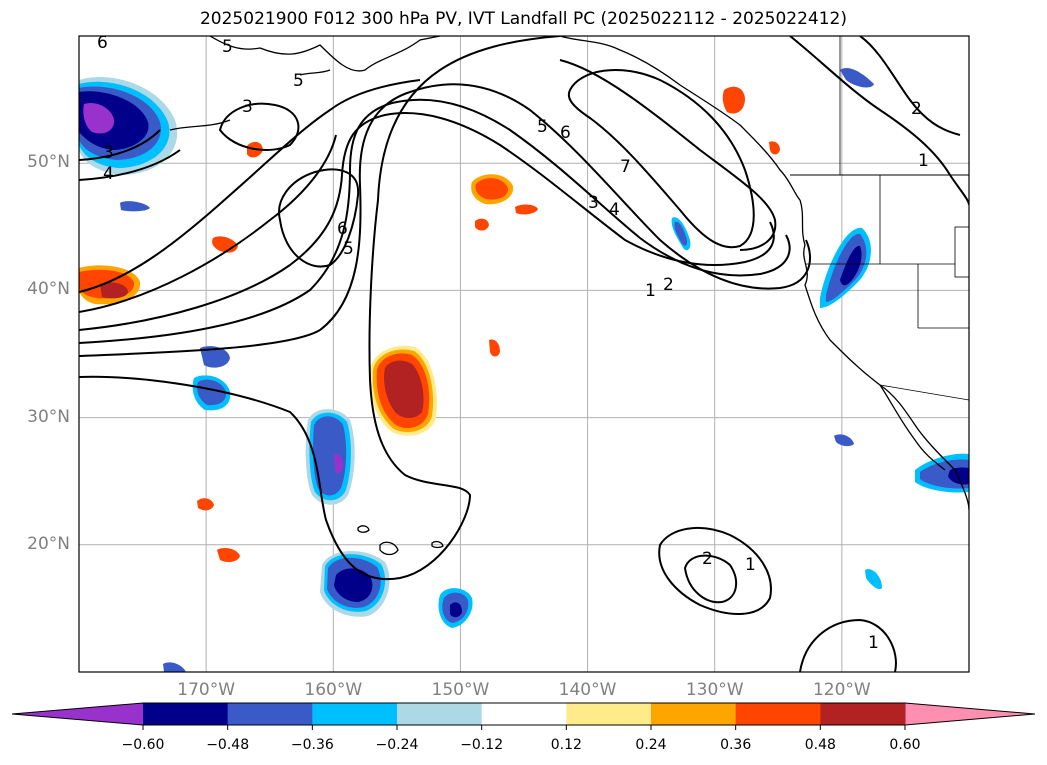 The width and height of the screenshot is (1047, 765). What do you see at coordinates (48, 416) in the screenshot?
I see `latitude-label: 30°N` at bounding box center [48, 416].